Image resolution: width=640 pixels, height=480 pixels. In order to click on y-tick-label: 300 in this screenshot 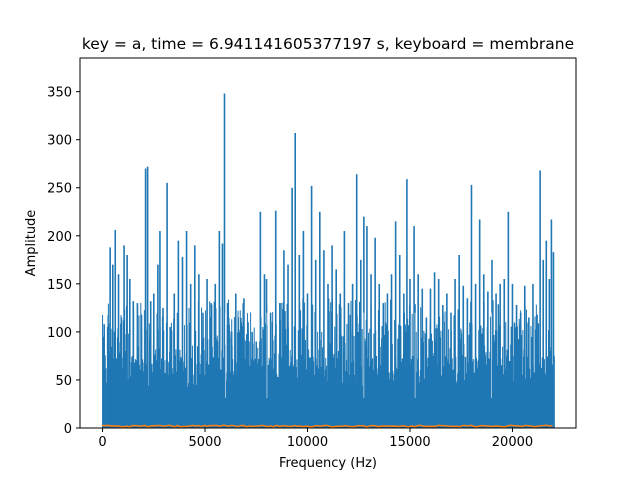, I will do `click(59, 141)`.